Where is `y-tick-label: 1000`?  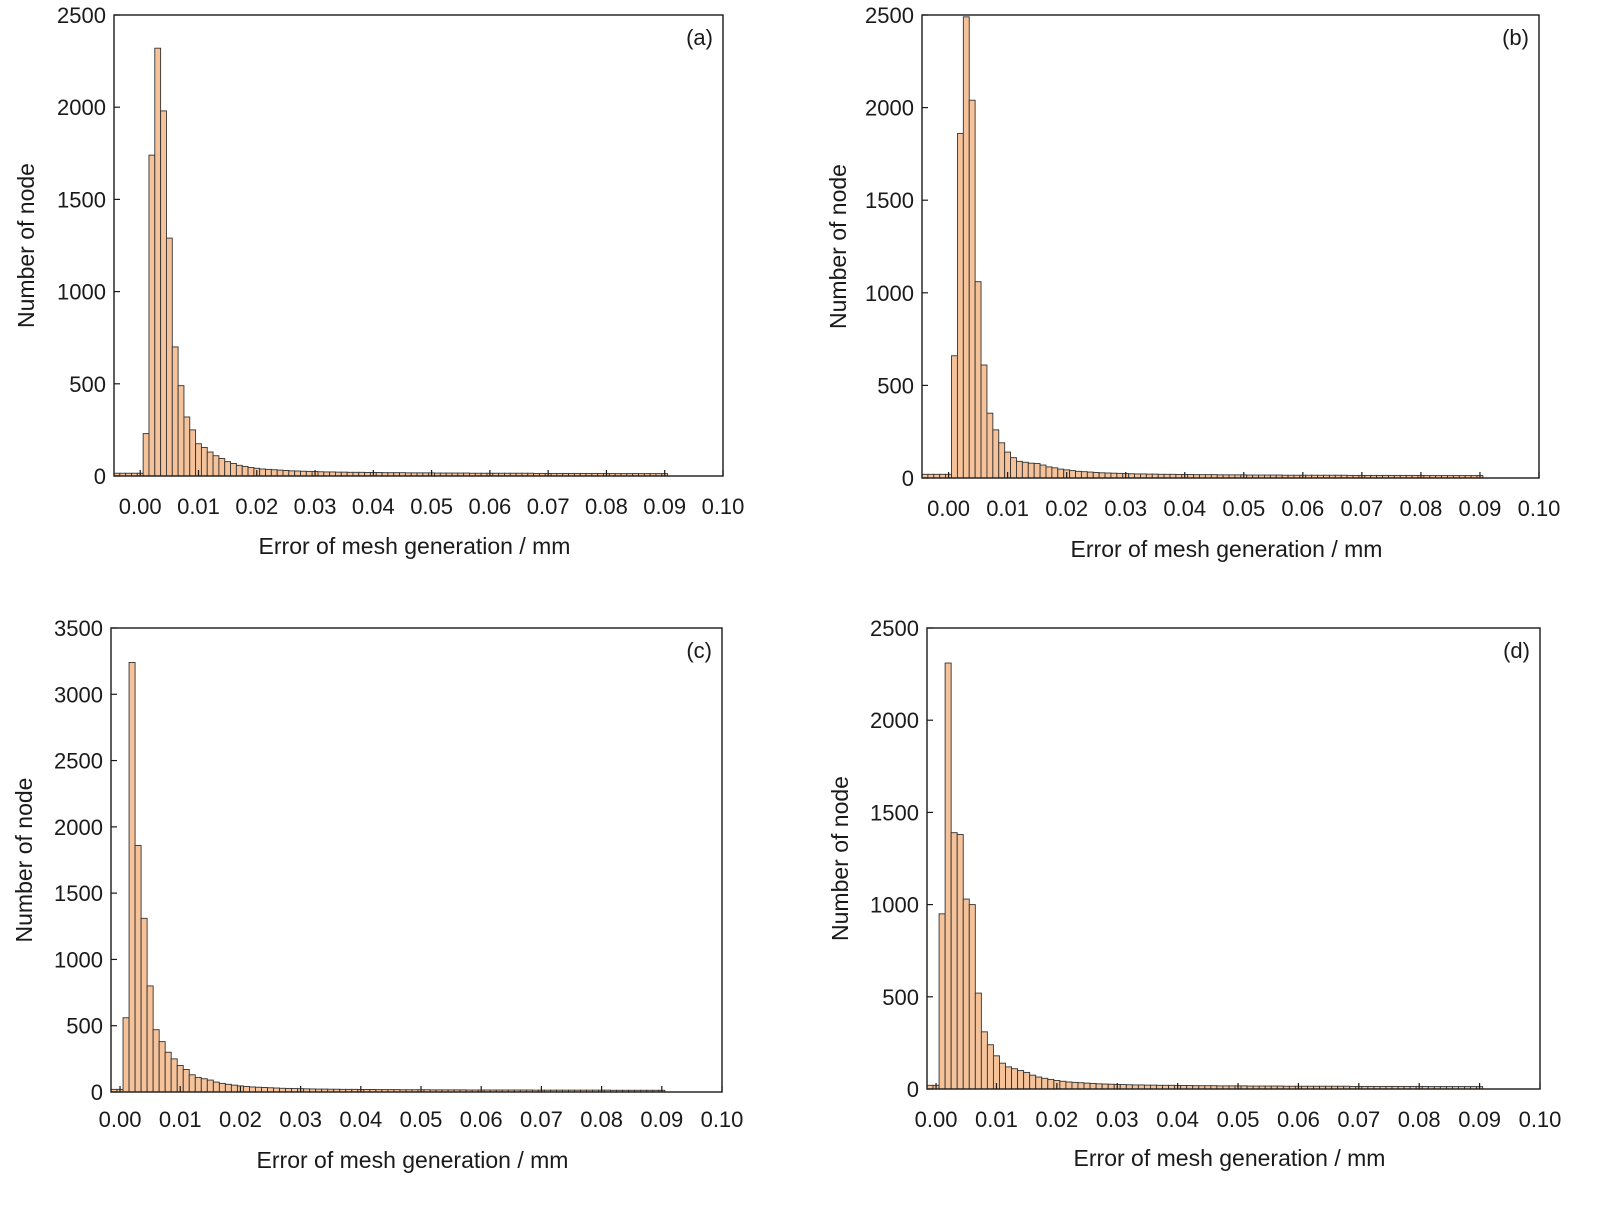
y-tick-label: 1000 is located at coordinates (81, 292).